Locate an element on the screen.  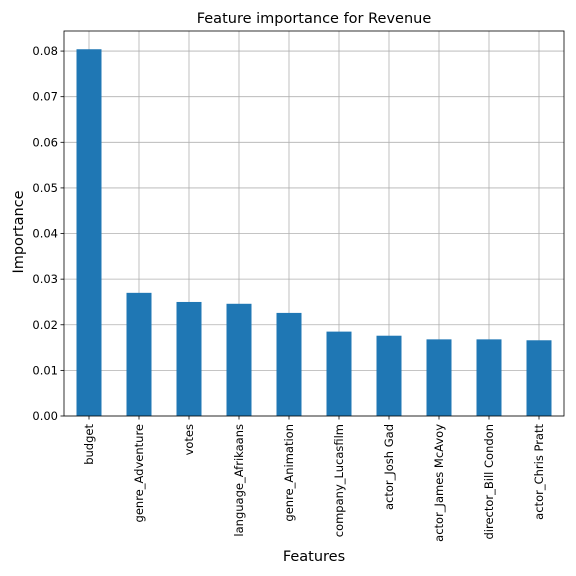
bar-actor-james-mcavoy is located at coordinates (439, 377).